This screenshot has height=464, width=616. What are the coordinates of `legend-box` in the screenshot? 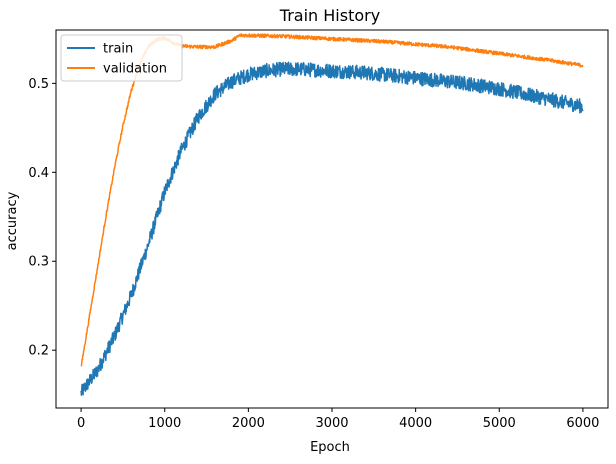 It's located at (121, 58).